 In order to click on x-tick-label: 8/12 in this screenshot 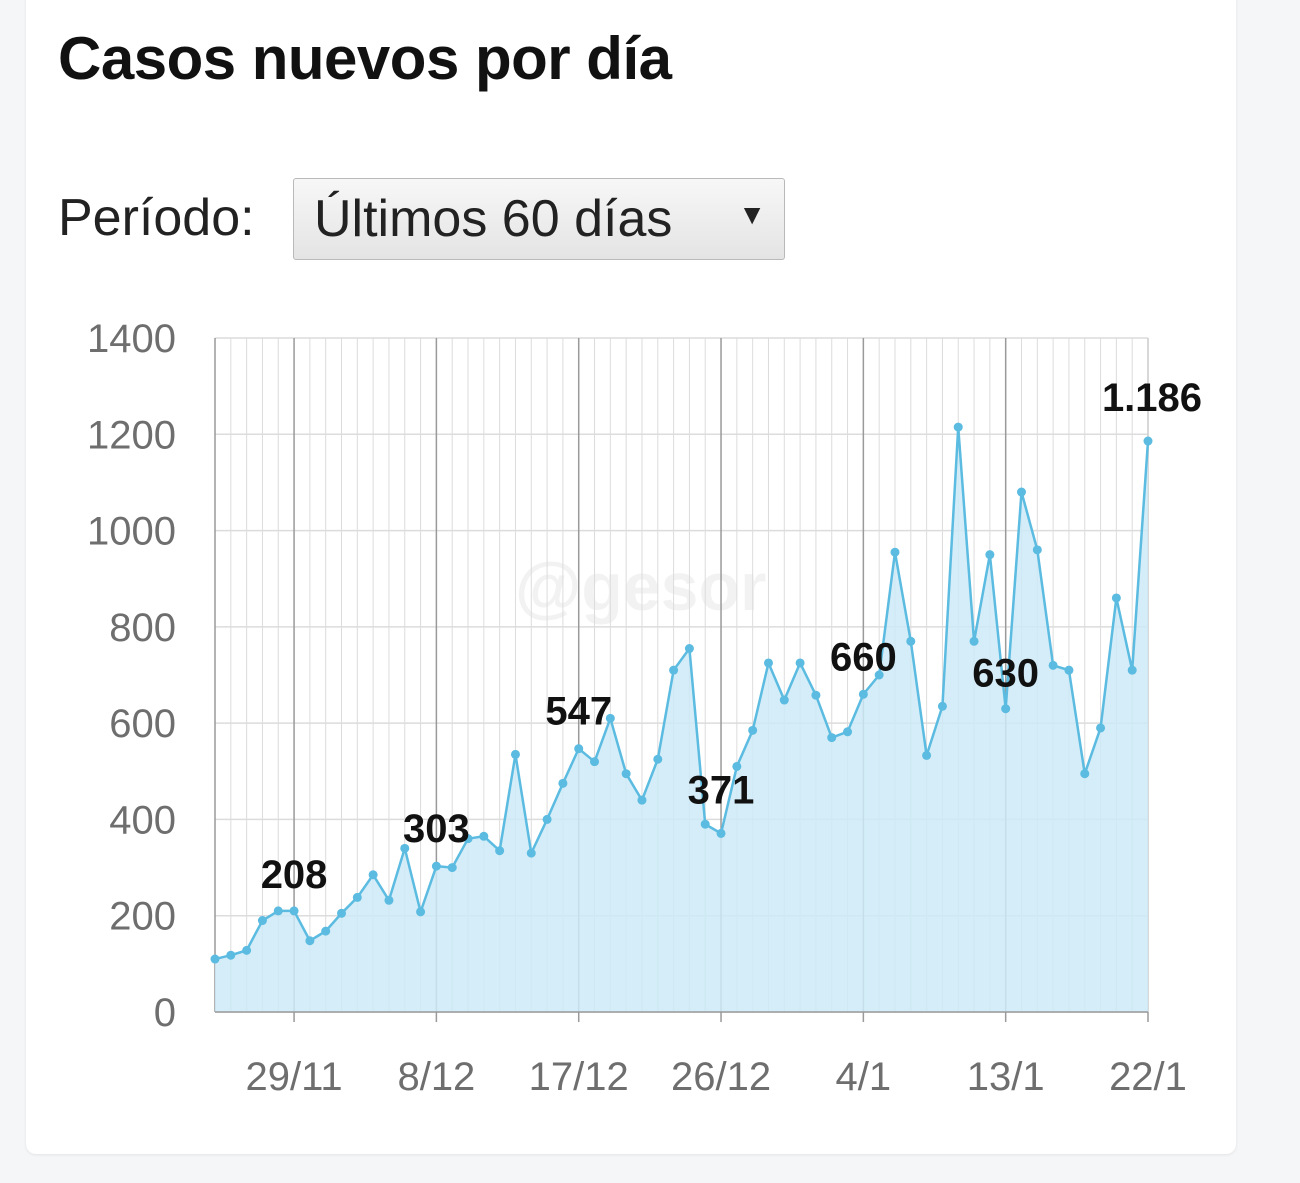, I will do `click(436, 1077)`.